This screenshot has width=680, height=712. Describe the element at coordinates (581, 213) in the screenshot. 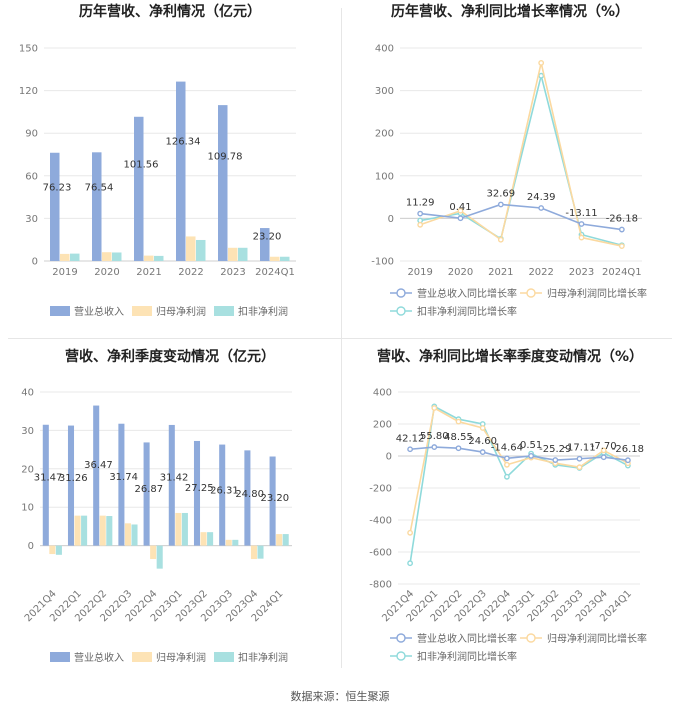

I see `annual-growth-data-label: -13.11` at that location.